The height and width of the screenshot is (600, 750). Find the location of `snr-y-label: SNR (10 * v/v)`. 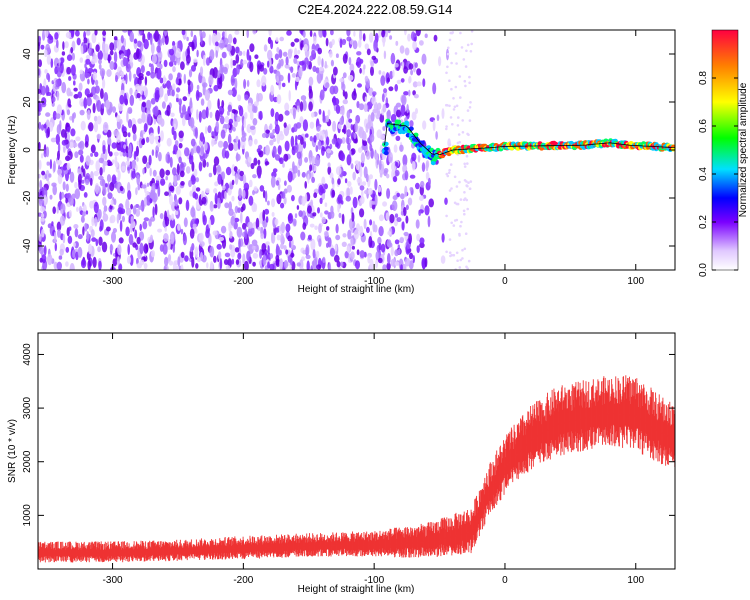

snr-y-label: SNR (10 * v/v) is located at coordinates (12, 451).